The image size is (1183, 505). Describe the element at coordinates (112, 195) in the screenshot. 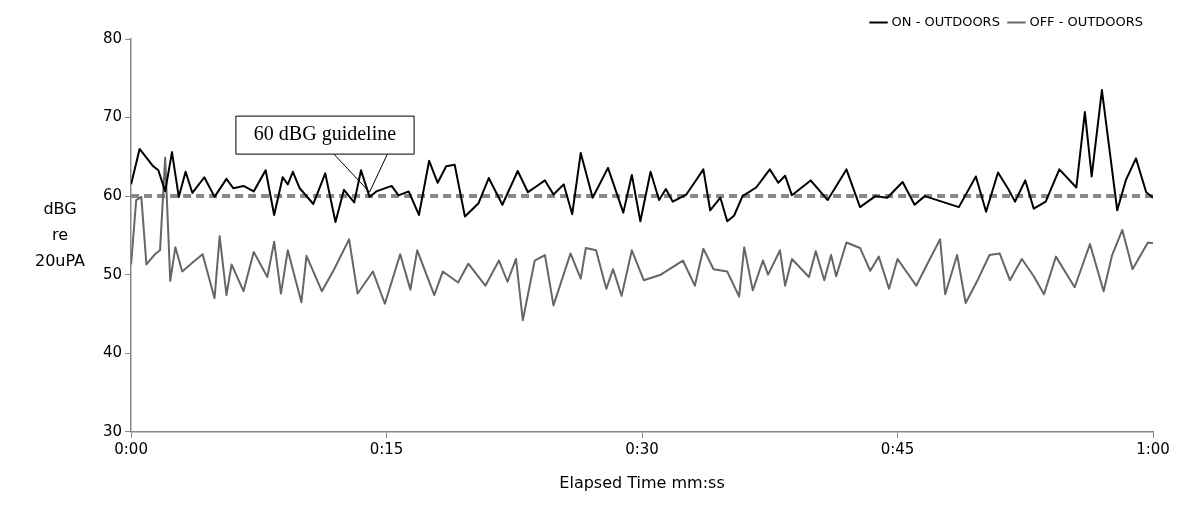

I see `y-tick-label: 60` at that location.